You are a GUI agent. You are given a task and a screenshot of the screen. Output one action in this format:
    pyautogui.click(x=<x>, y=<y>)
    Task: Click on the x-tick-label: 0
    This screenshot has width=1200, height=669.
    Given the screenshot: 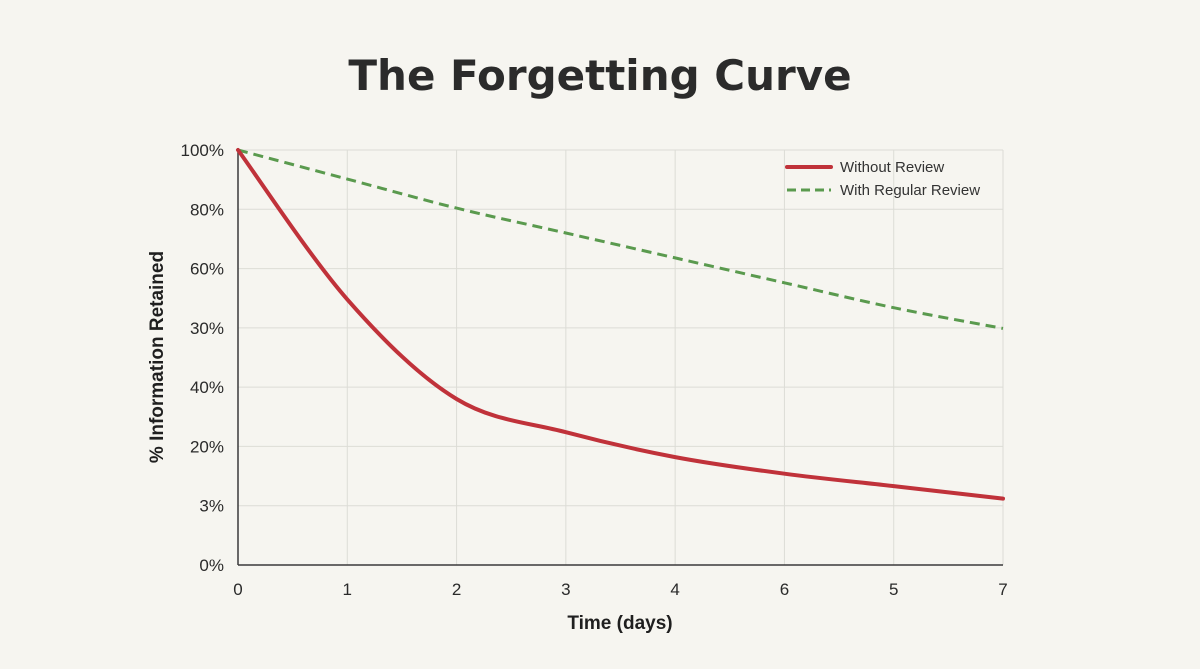 What is the action you would take?
    pyautogui.click(x=237, y=589)
    